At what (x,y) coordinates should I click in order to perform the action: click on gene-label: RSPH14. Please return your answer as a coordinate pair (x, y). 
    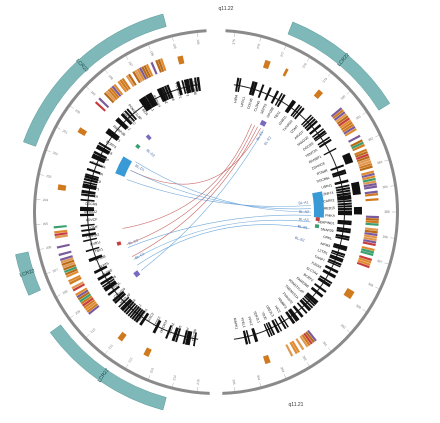
    Looking at the image, I should click on (157, 102).